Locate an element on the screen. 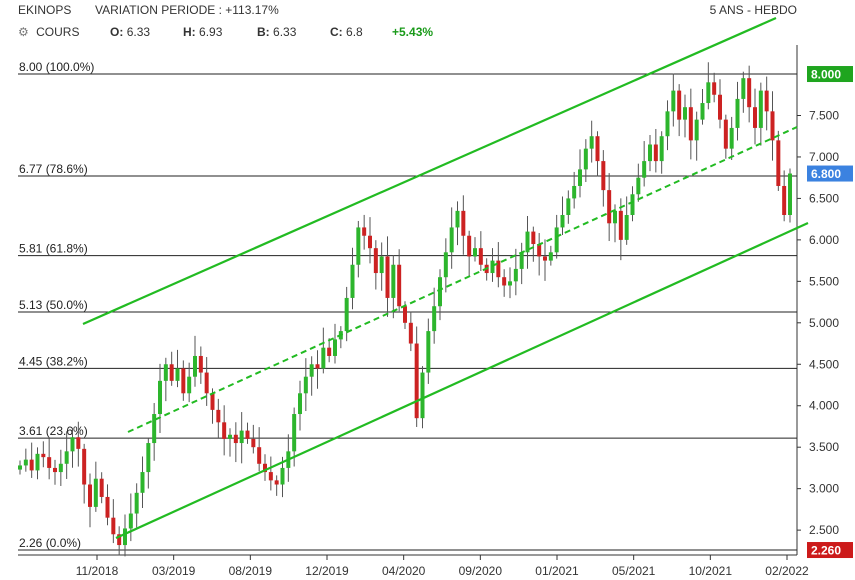  y-tick-label: 3.500 is located at coordinates (824, 447).